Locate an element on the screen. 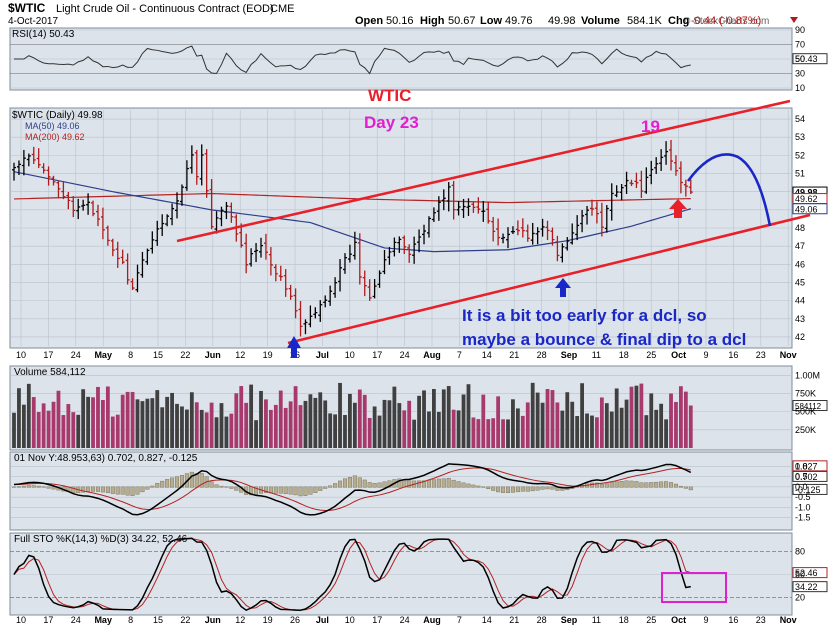 This screenshot has height=634, width=830. date-tick-label: 24 is located at coordinates (76, 355).